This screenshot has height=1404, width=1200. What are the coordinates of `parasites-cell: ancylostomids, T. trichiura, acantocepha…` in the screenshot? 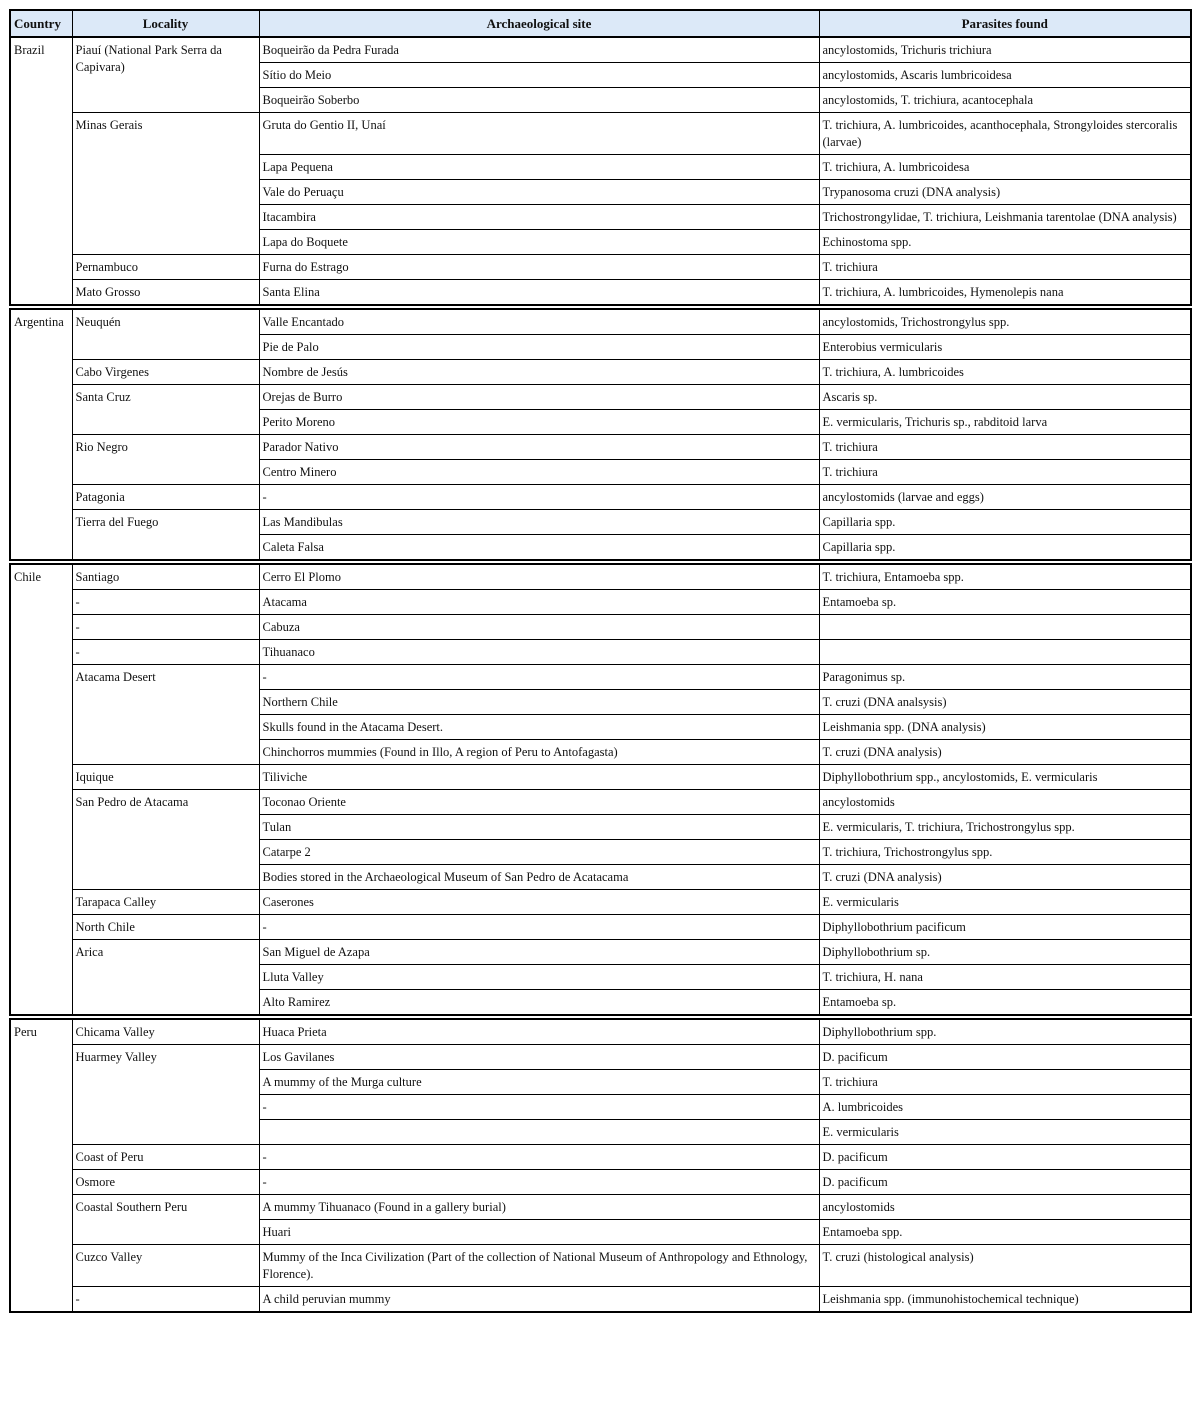 It's located at (1005, 100).